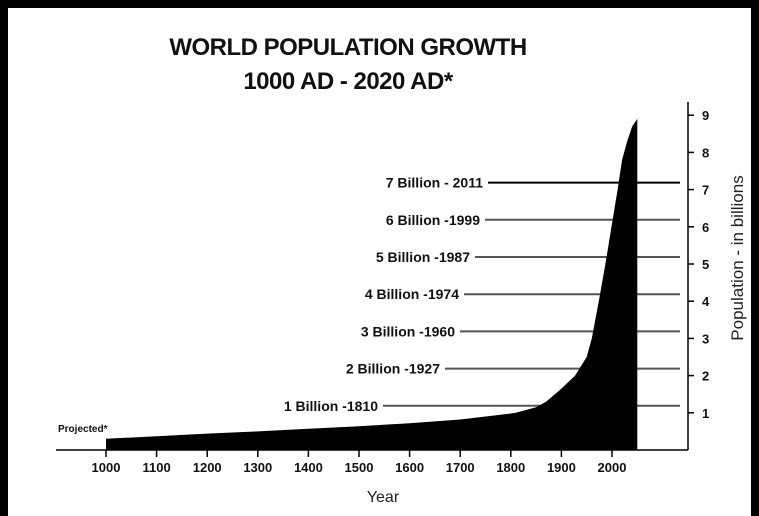 This screenshot has height=516, width=759. Describe the element at coordinates (408, 331) in the screenshot. I see `annotation-label: 3 Billion -1960` at that location.